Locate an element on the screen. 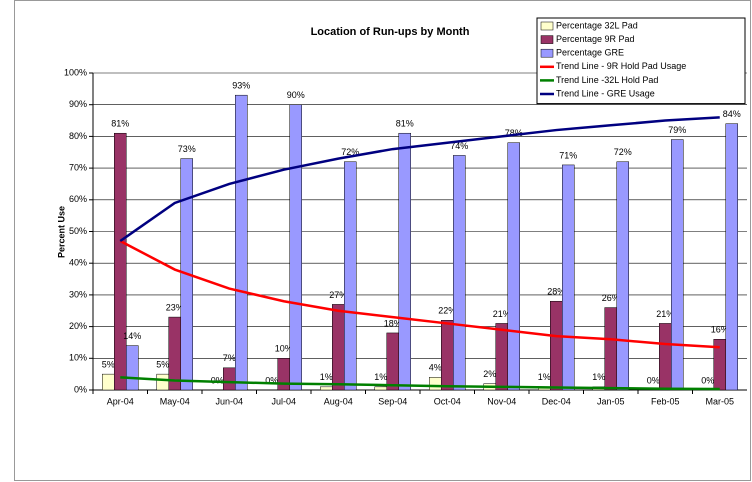  y-tick-label: 80% is located at coordinates (78, 136).